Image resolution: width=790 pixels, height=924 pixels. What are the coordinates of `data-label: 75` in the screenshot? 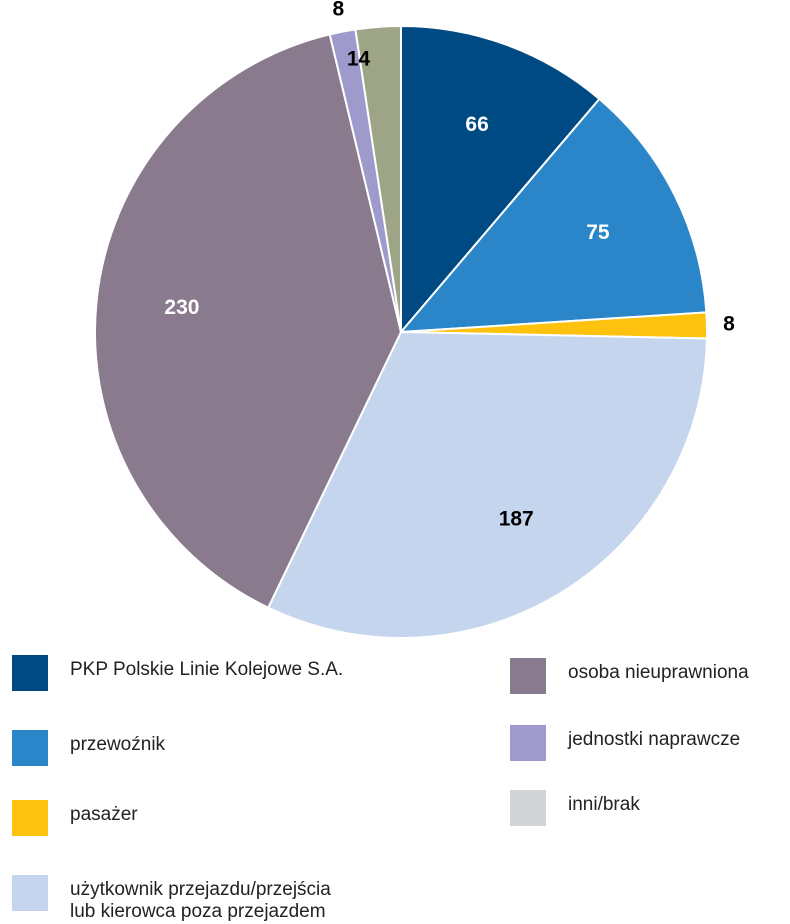 It's located at (598, 232).